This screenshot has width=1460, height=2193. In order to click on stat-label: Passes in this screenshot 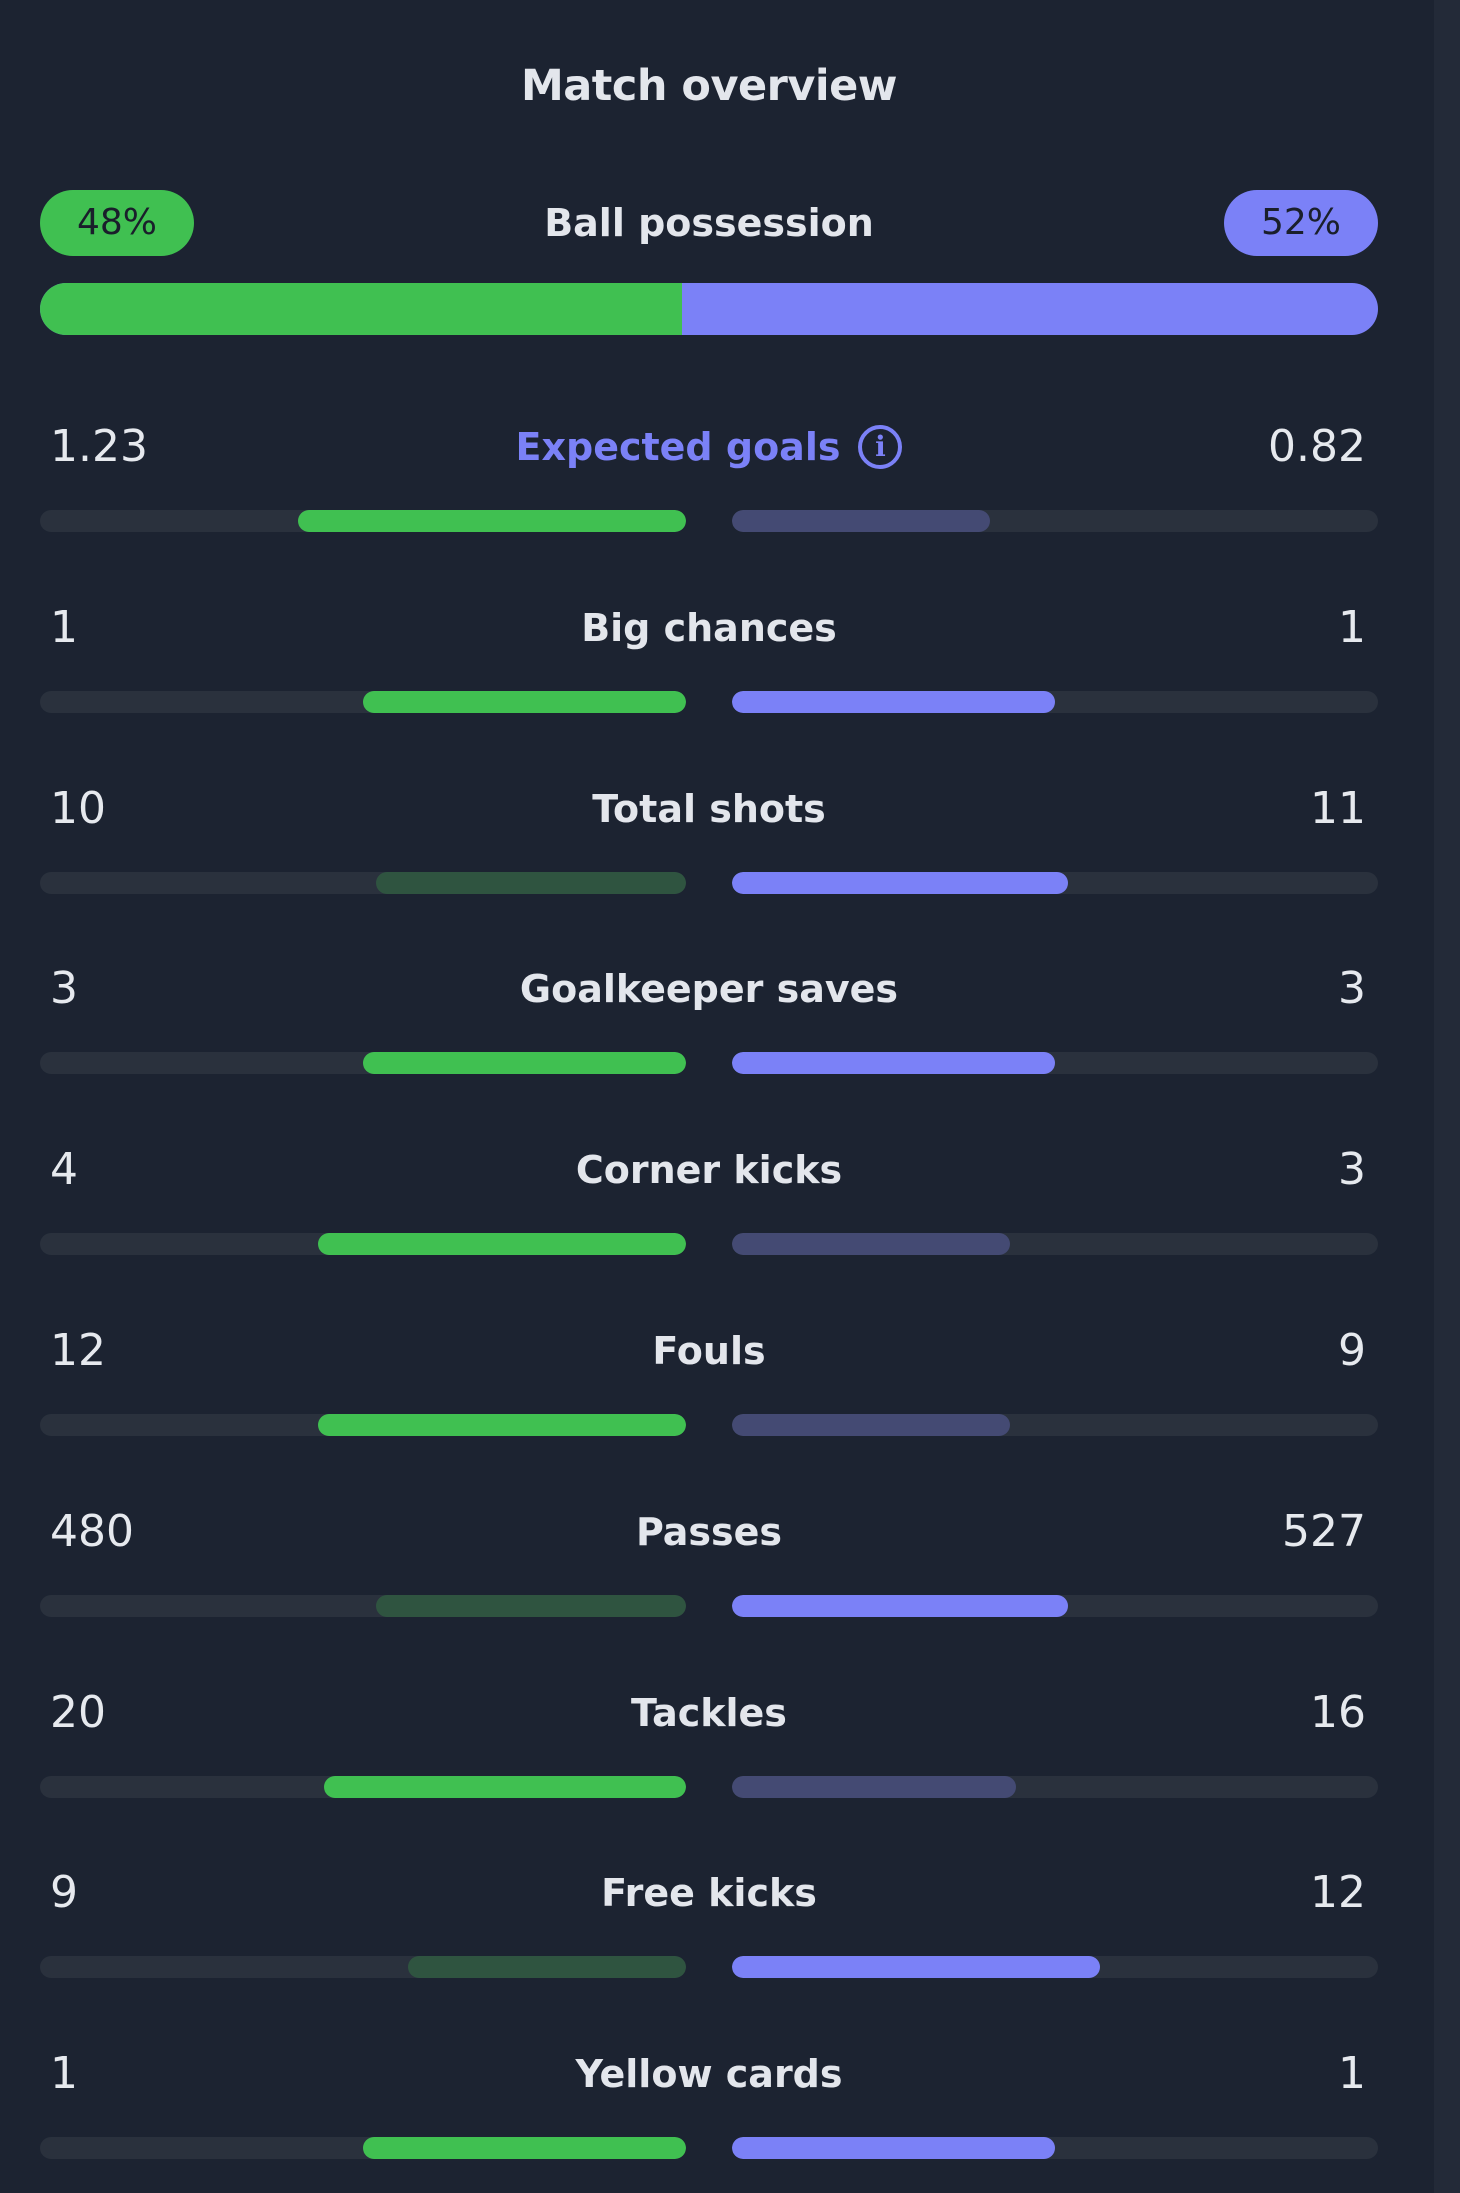, I will do `click(709, 1532)`.